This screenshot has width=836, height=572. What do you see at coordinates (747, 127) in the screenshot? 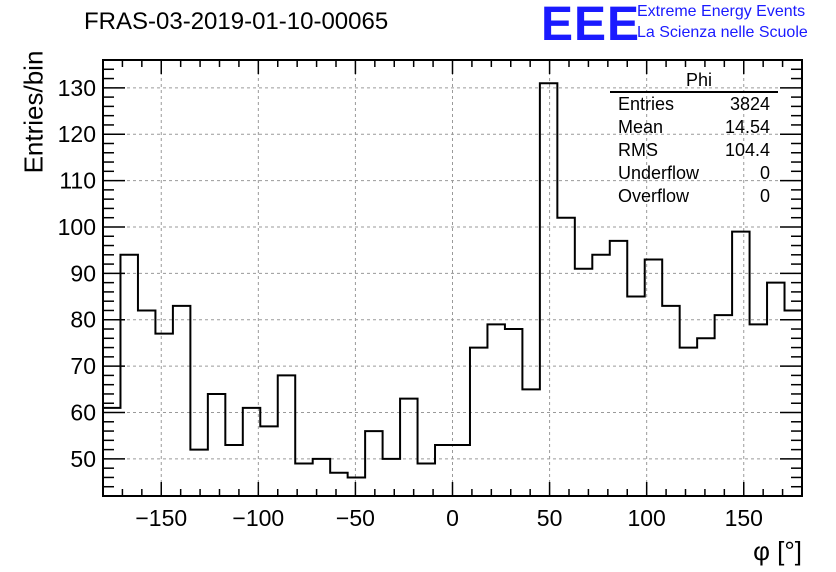
I see `stats-value: 14.54` at bounding box center [747, 127].